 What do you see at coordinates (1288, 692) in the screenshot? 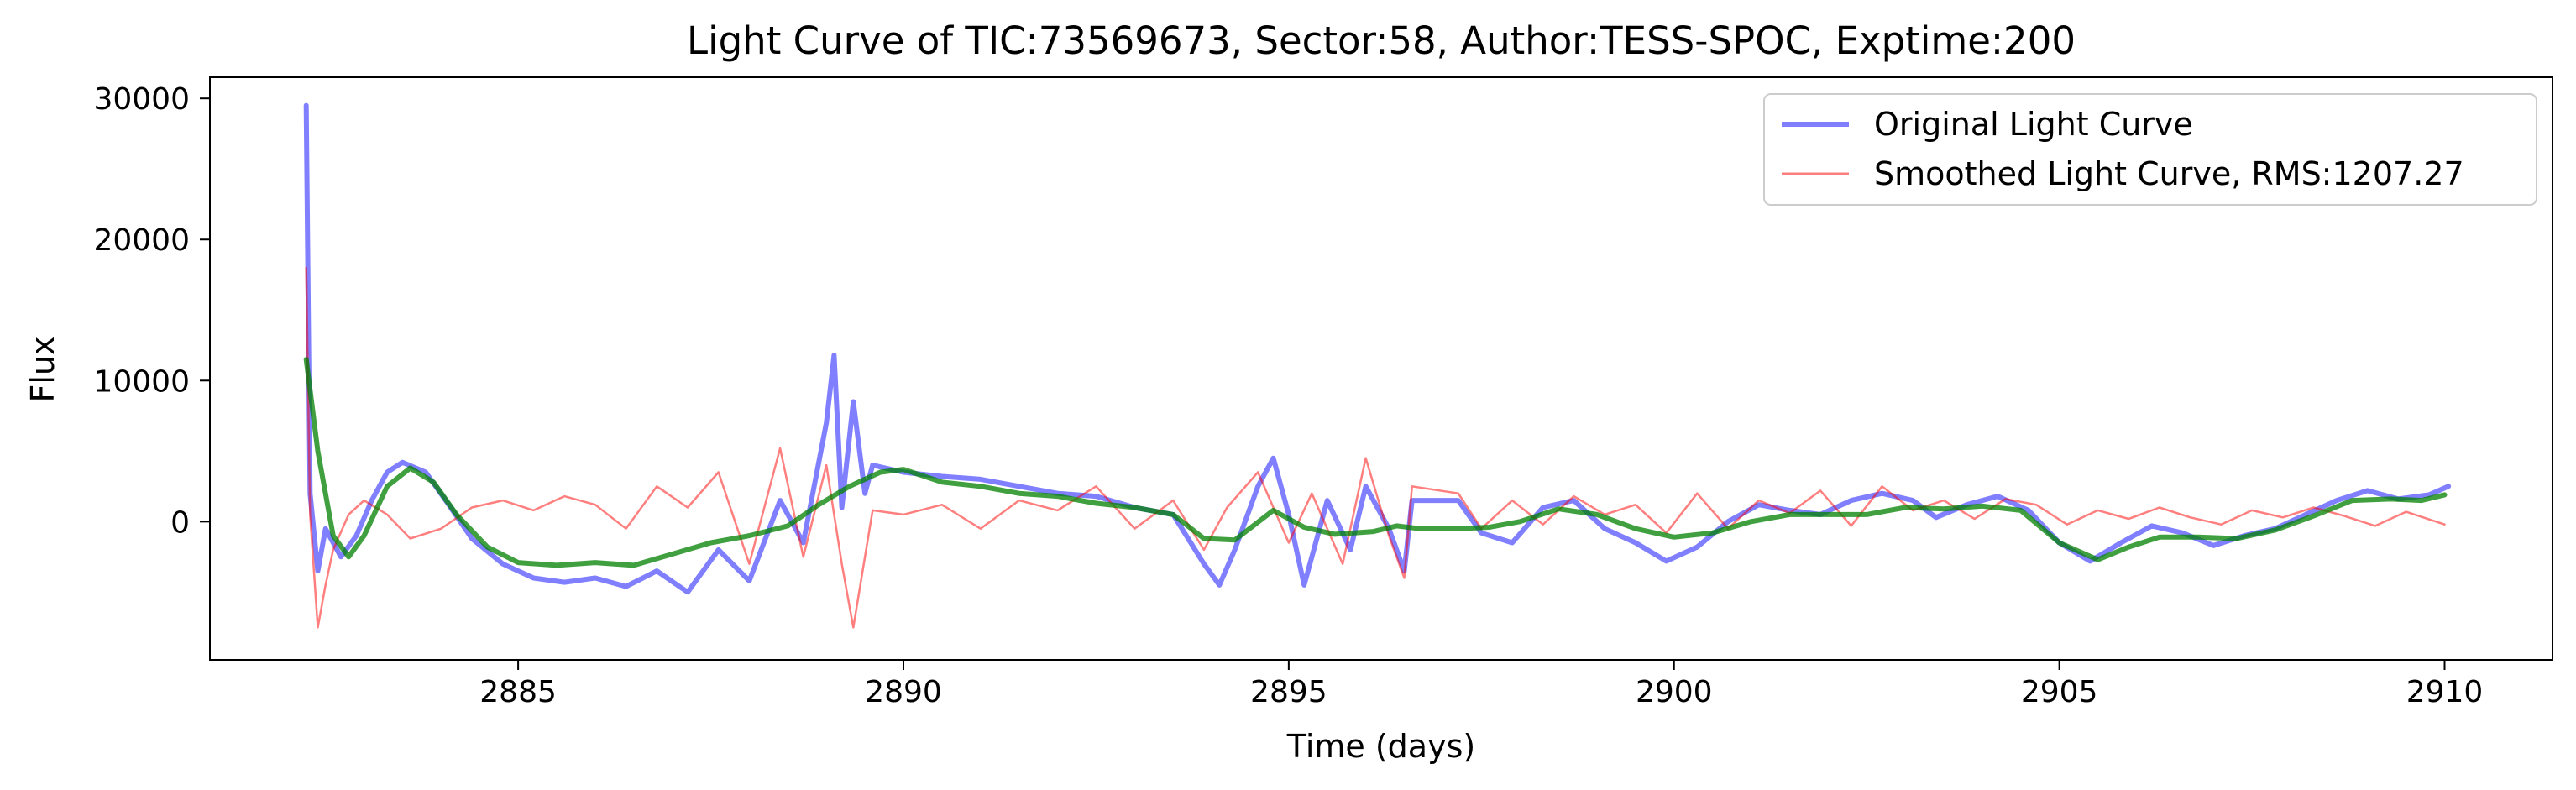
I see `x-tick-label: 2895` at bounding box center [1288, 692].